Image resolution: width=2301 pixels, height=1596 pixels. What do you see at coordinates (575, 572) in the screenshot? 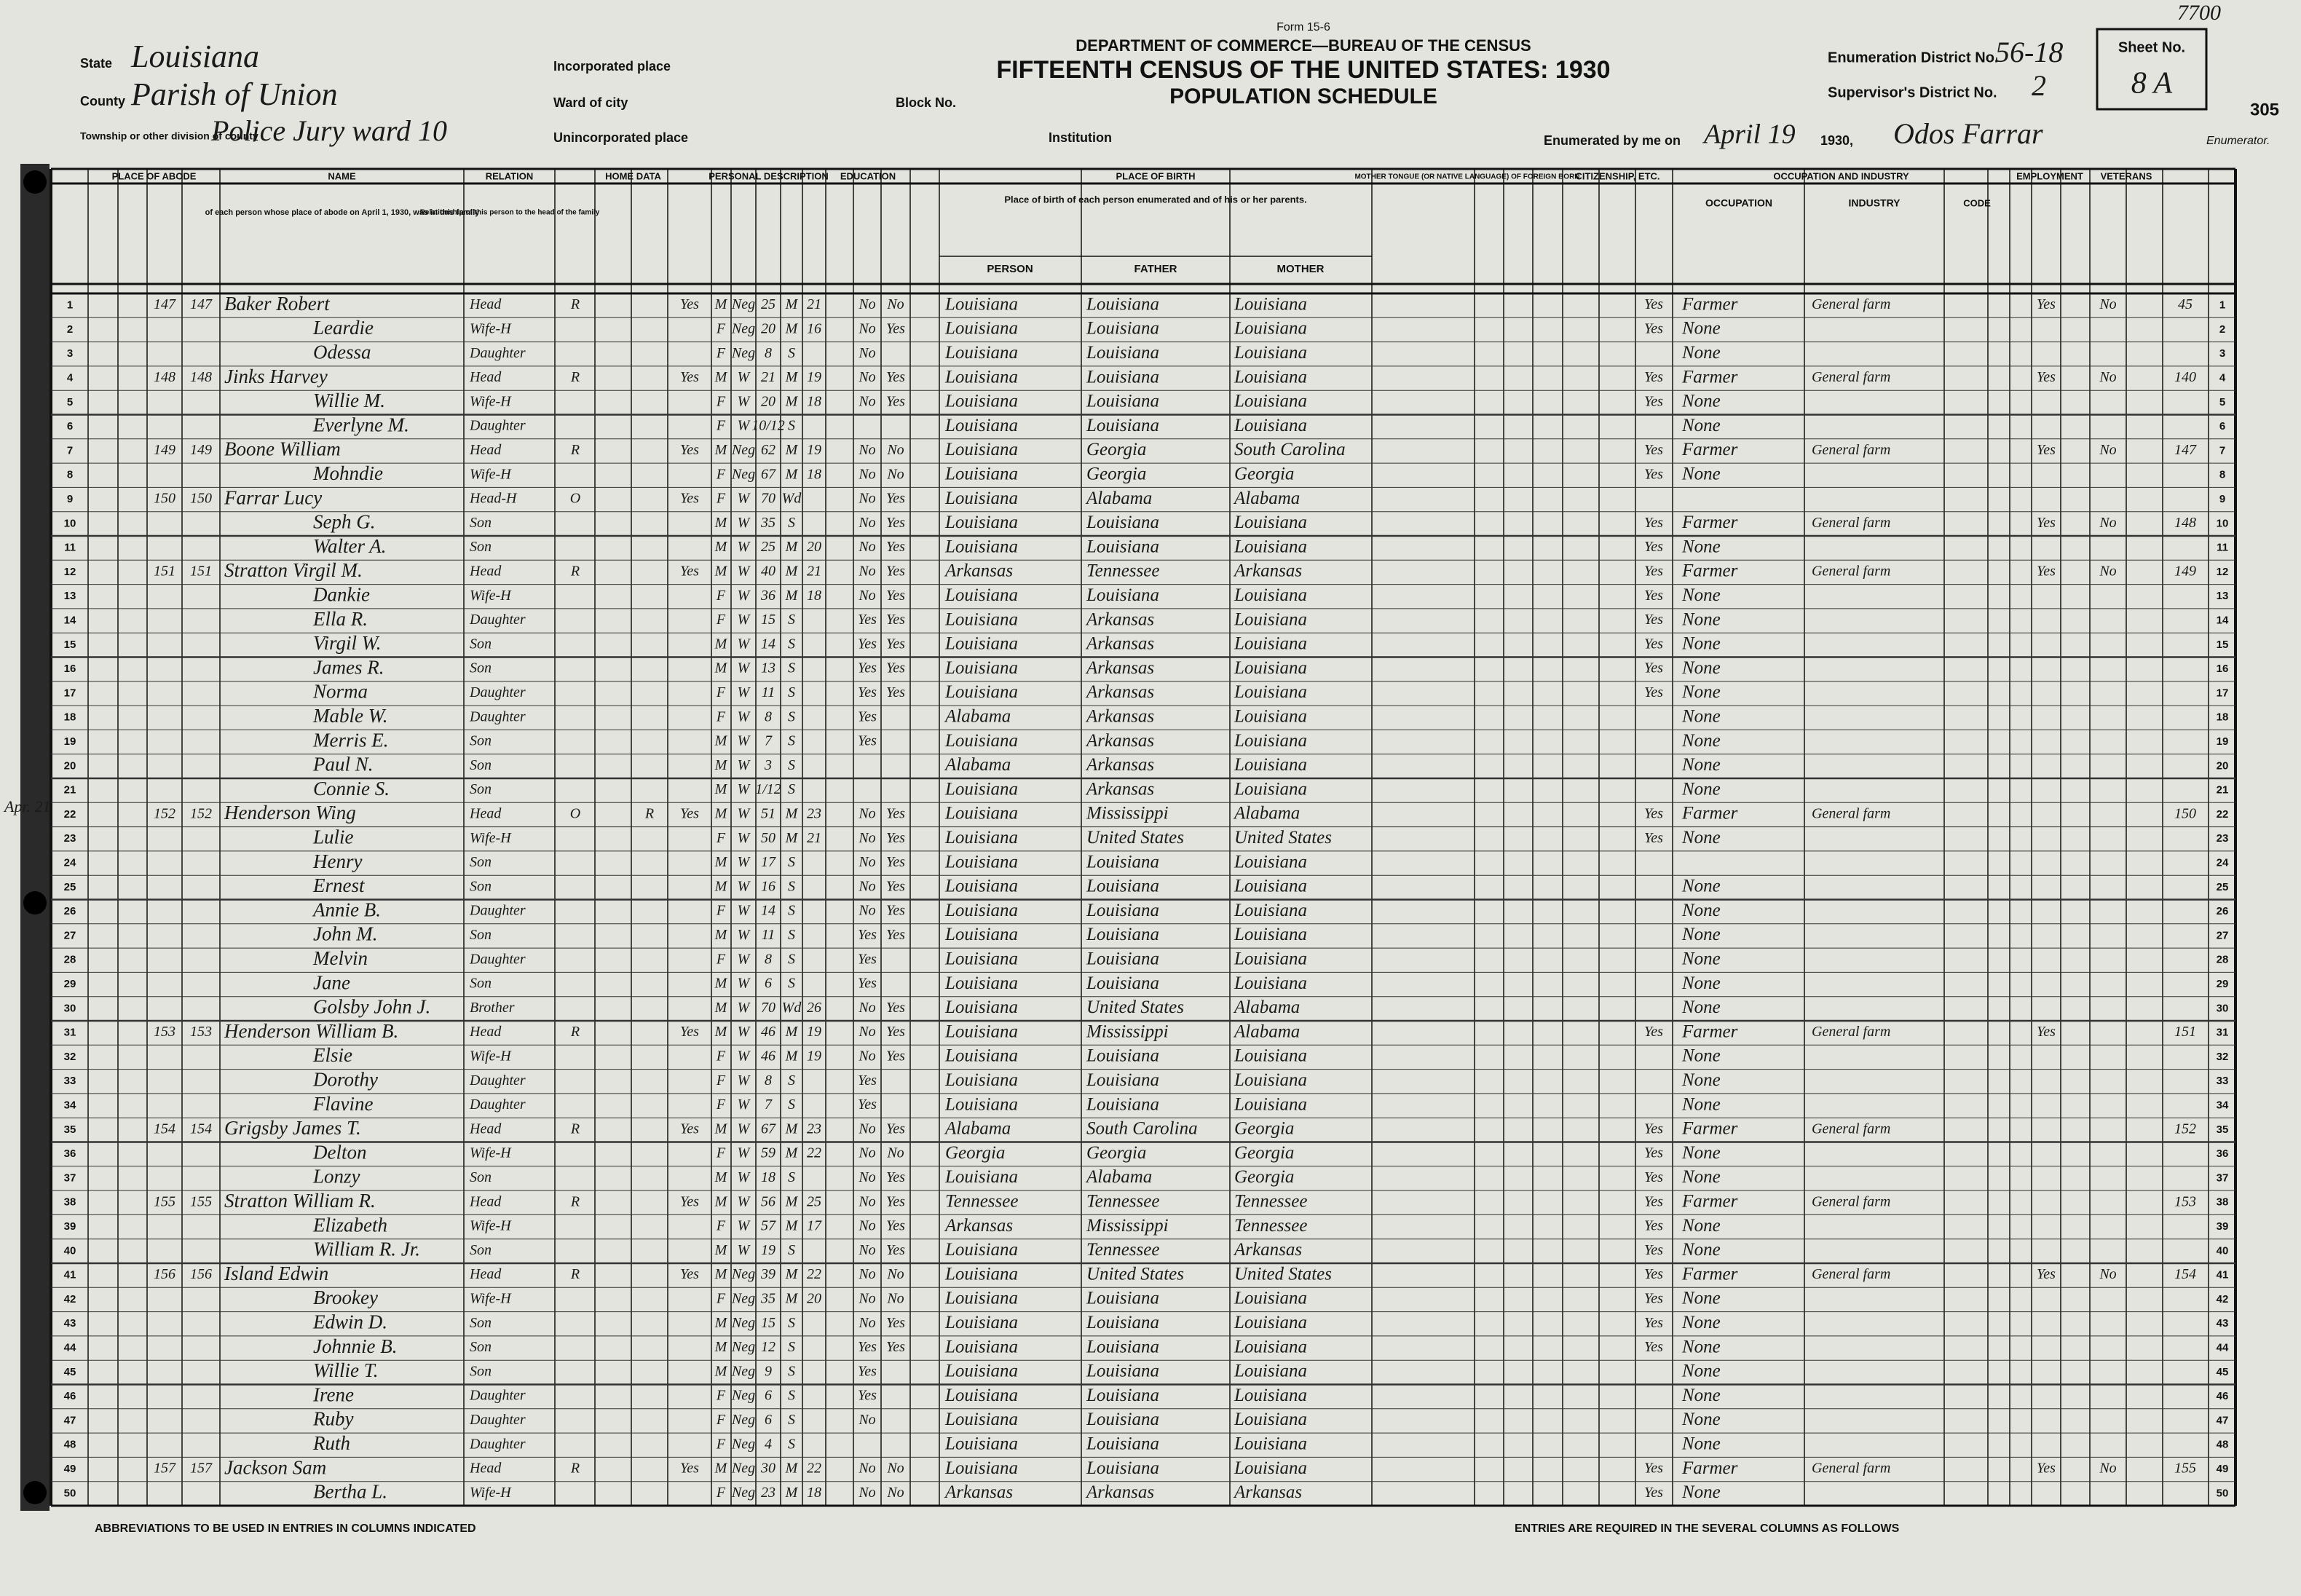
I see `cell-home: R` at bounding box center [575, 572].